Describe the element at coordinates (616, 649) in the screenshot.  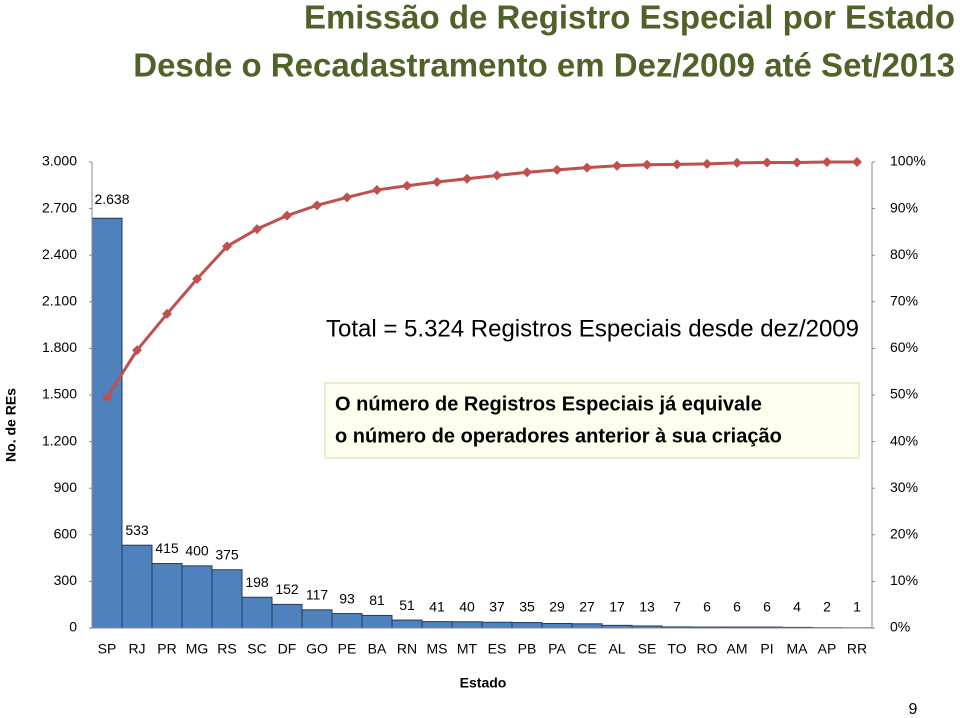
I see `x-tick-label: AL` at that location.